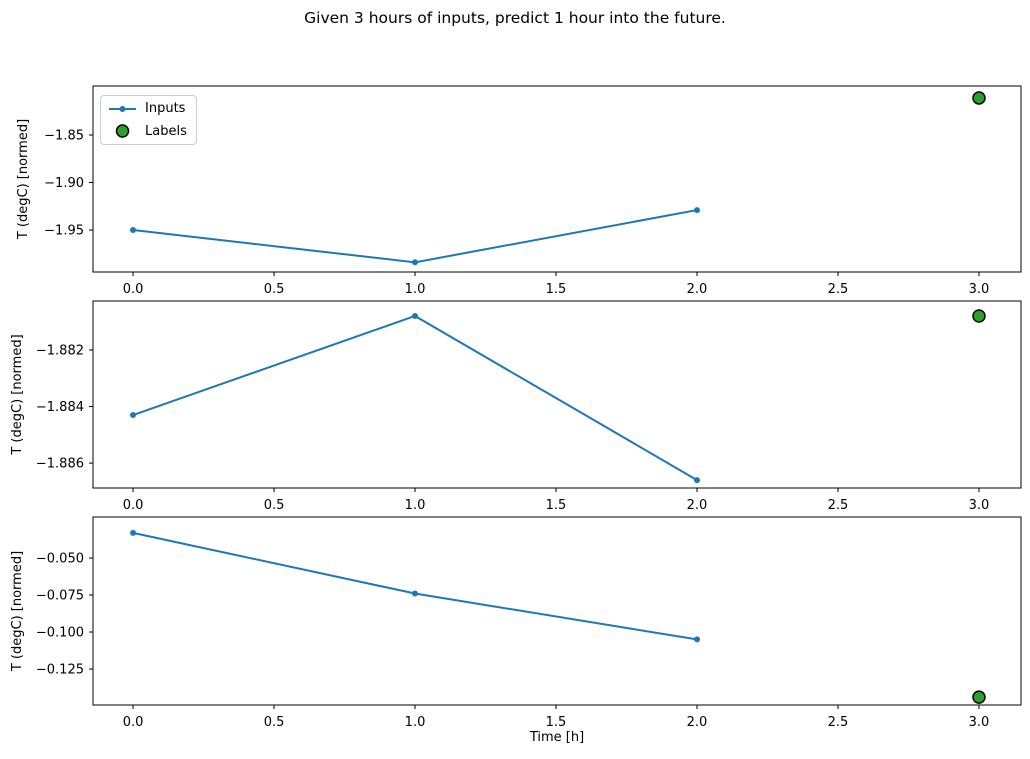  I want to click on y-tick-label: −1.884, so click(60, 407).